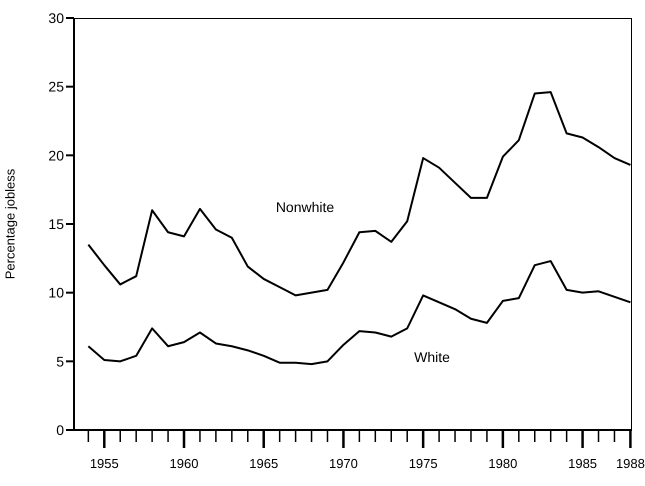  Describe the element at coordinates (305, 207) in the screenshot. I see `annotation: Nonwhite` at that location.